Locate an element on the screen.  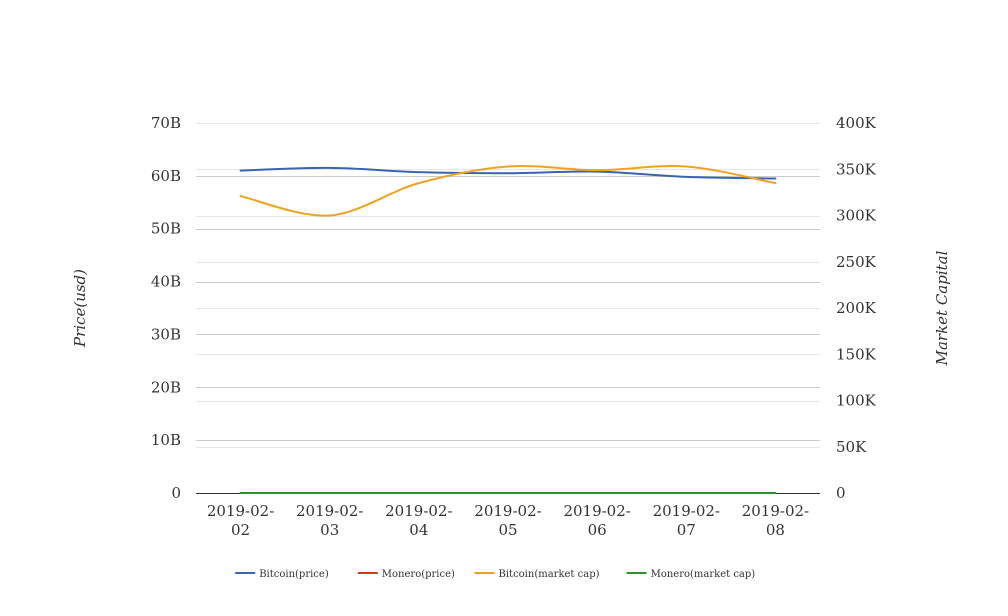
left-tick-label: 50B is located at coordinates (166, 229).